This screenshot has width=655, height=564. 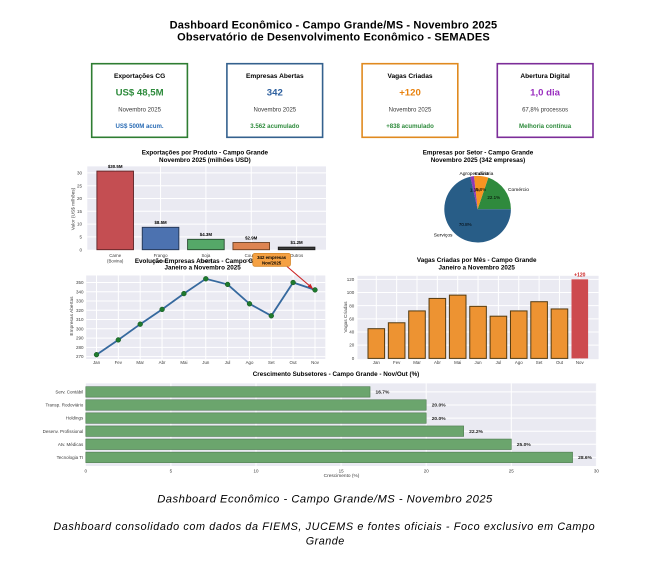 I want to click on svg-text: Crescimento (%), so click(x=342, y=476).